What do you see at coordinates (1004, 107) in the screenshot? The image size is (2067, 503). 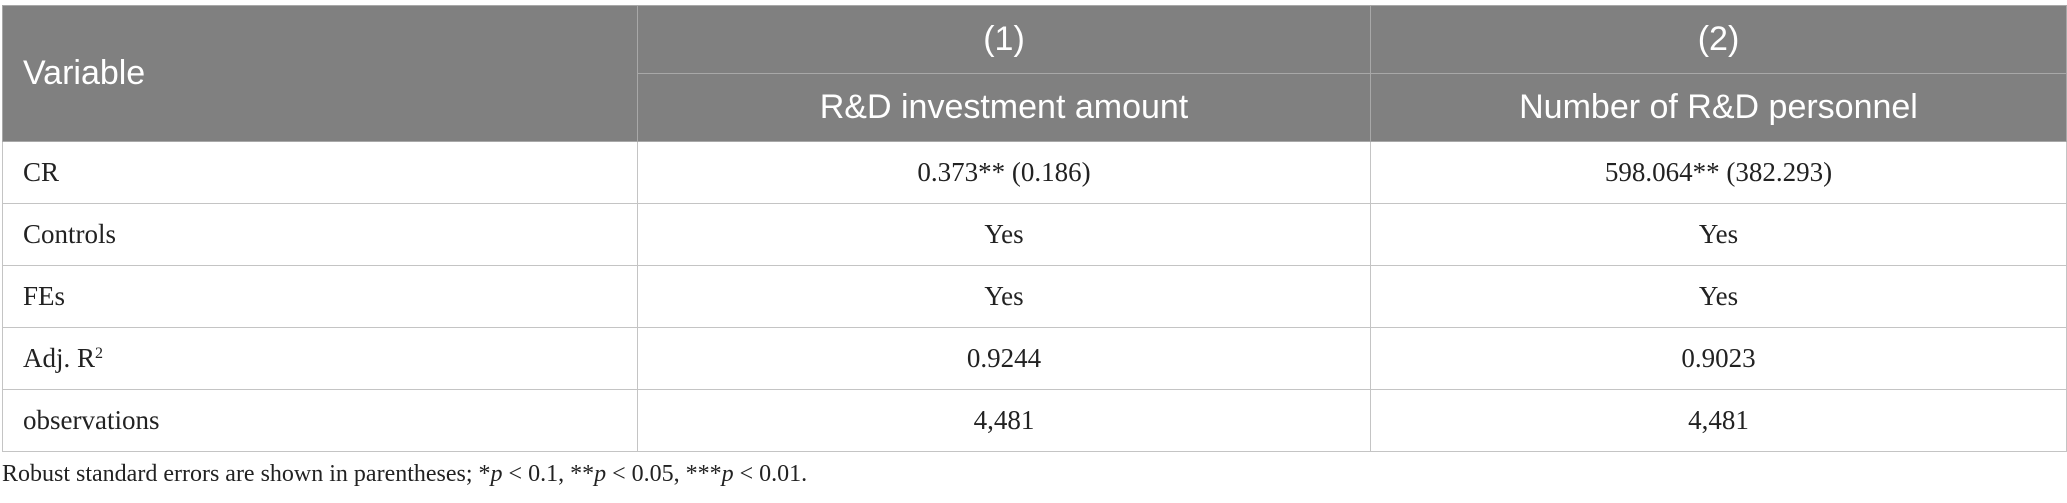 I see `column-1-title-header: R&D investment amount` at bounding box center [1004, 107].